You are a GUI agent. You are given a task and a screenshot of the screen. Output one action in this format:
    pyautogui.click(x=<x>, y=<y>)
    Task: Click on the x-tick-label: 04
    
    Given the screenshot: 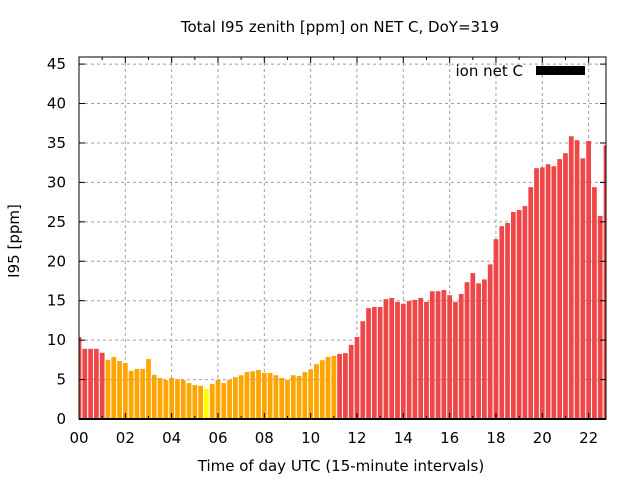 What is the action you would take?
    pyautogui.click(x=171, y=438)
    